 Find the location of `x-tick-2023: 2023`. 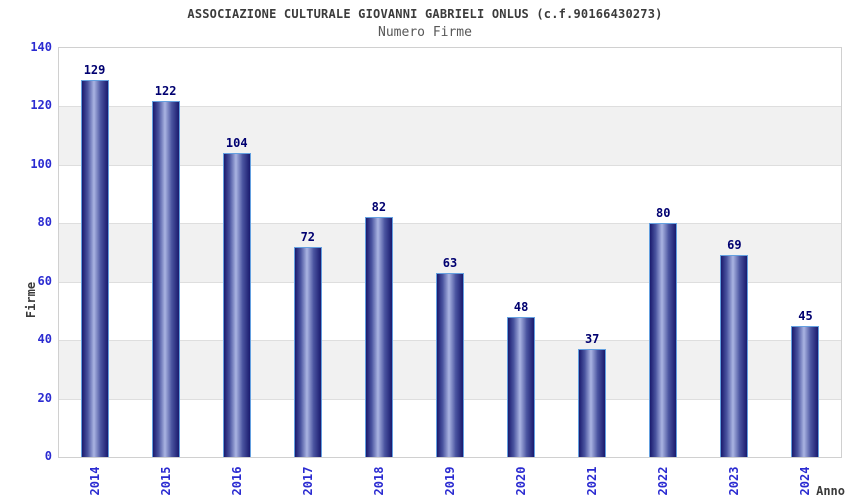

x-tick-2023: 2023 is located at coordinates (734, 481).